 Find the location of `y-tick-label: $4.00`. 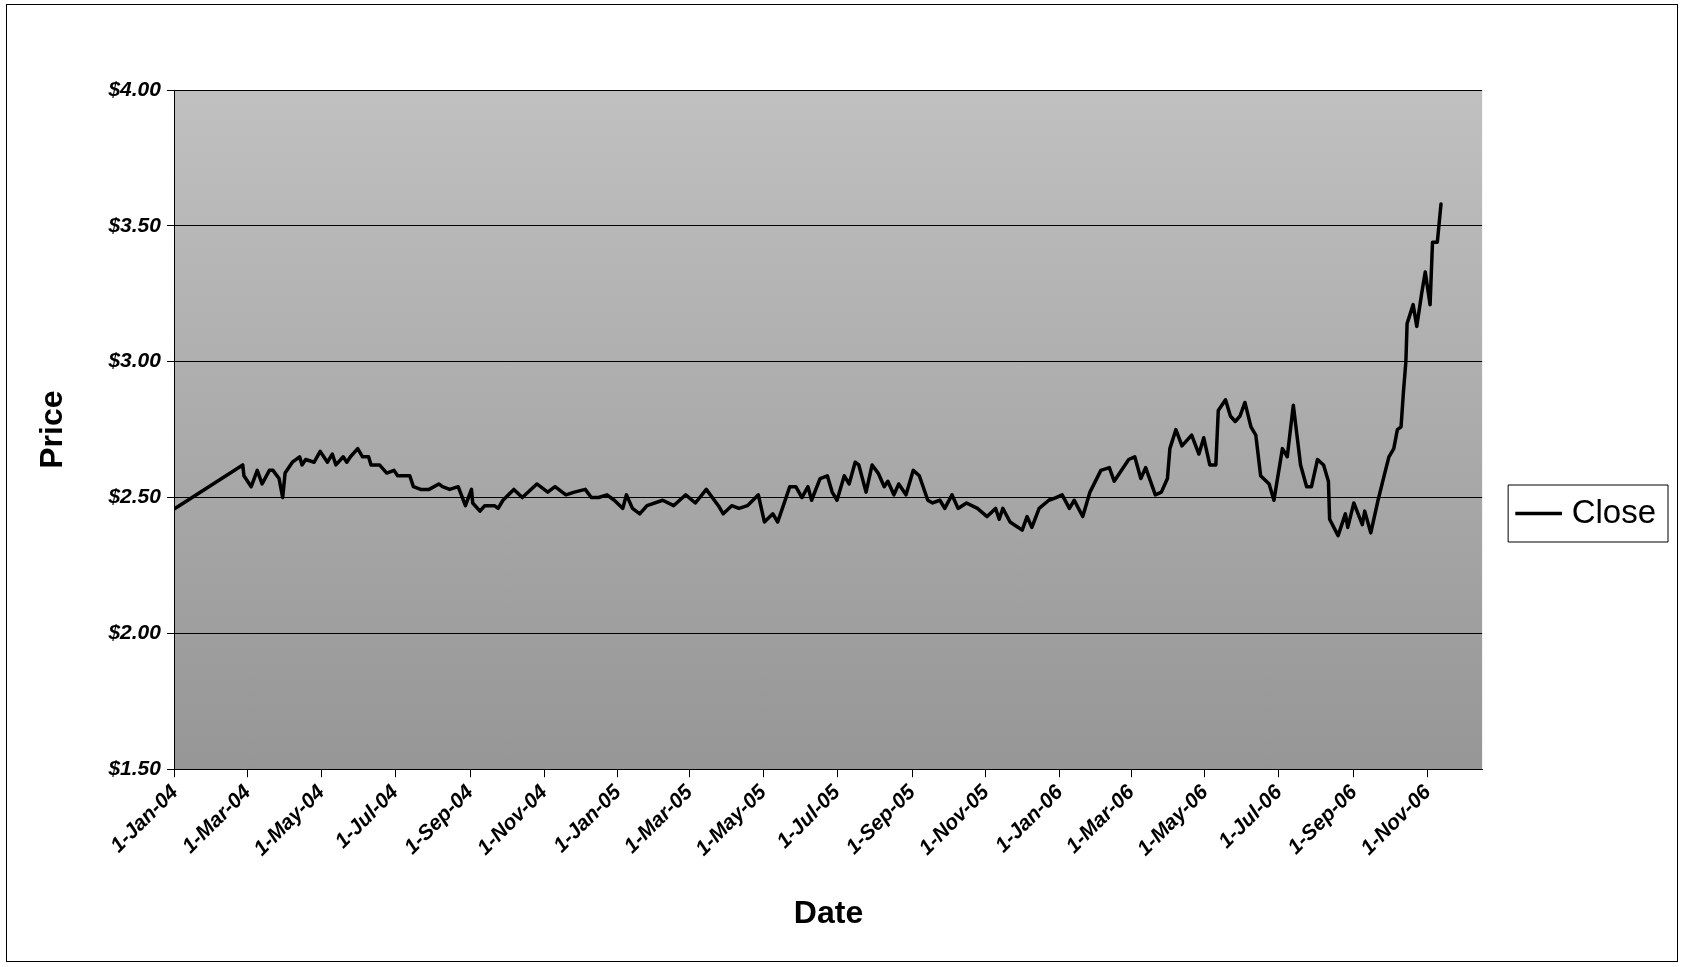

y-tick-label: $4.00 is located at coordinates (134, 88).